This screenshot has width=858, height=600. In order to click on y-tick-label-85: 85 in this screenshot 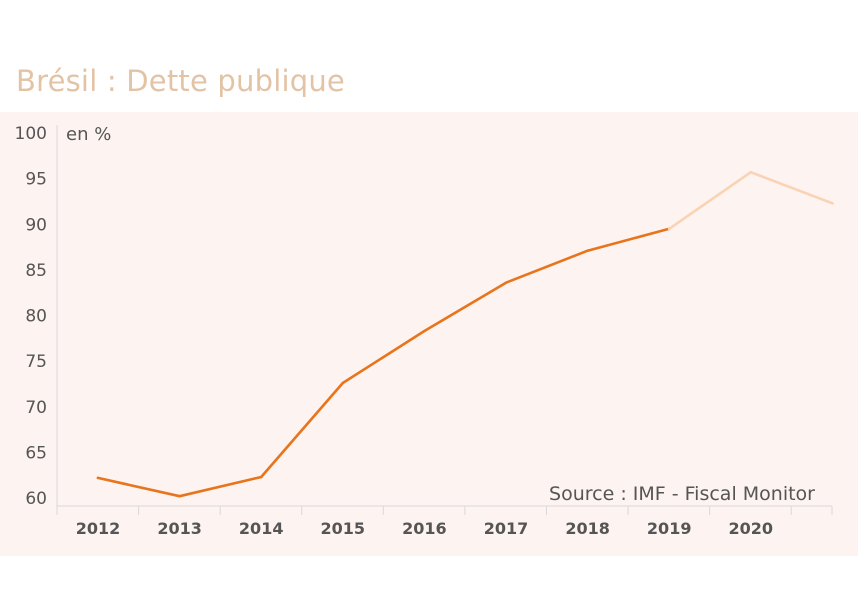, I will do `click(36, 271)`.